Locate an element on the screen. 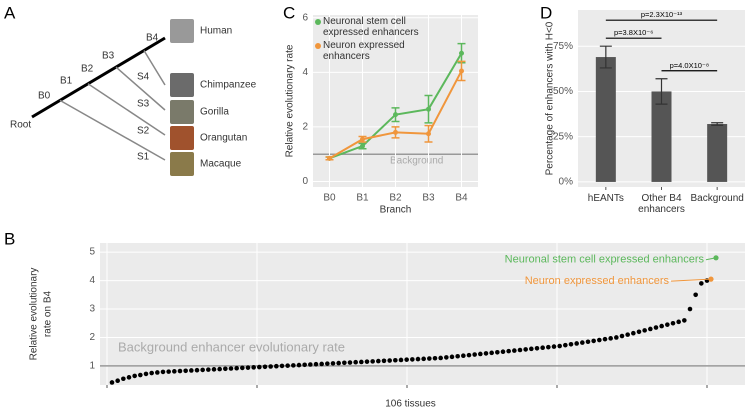 The width and height of the screenshot is (753, 414). side-branch-label: S2 is located at coordinates (143, 131).